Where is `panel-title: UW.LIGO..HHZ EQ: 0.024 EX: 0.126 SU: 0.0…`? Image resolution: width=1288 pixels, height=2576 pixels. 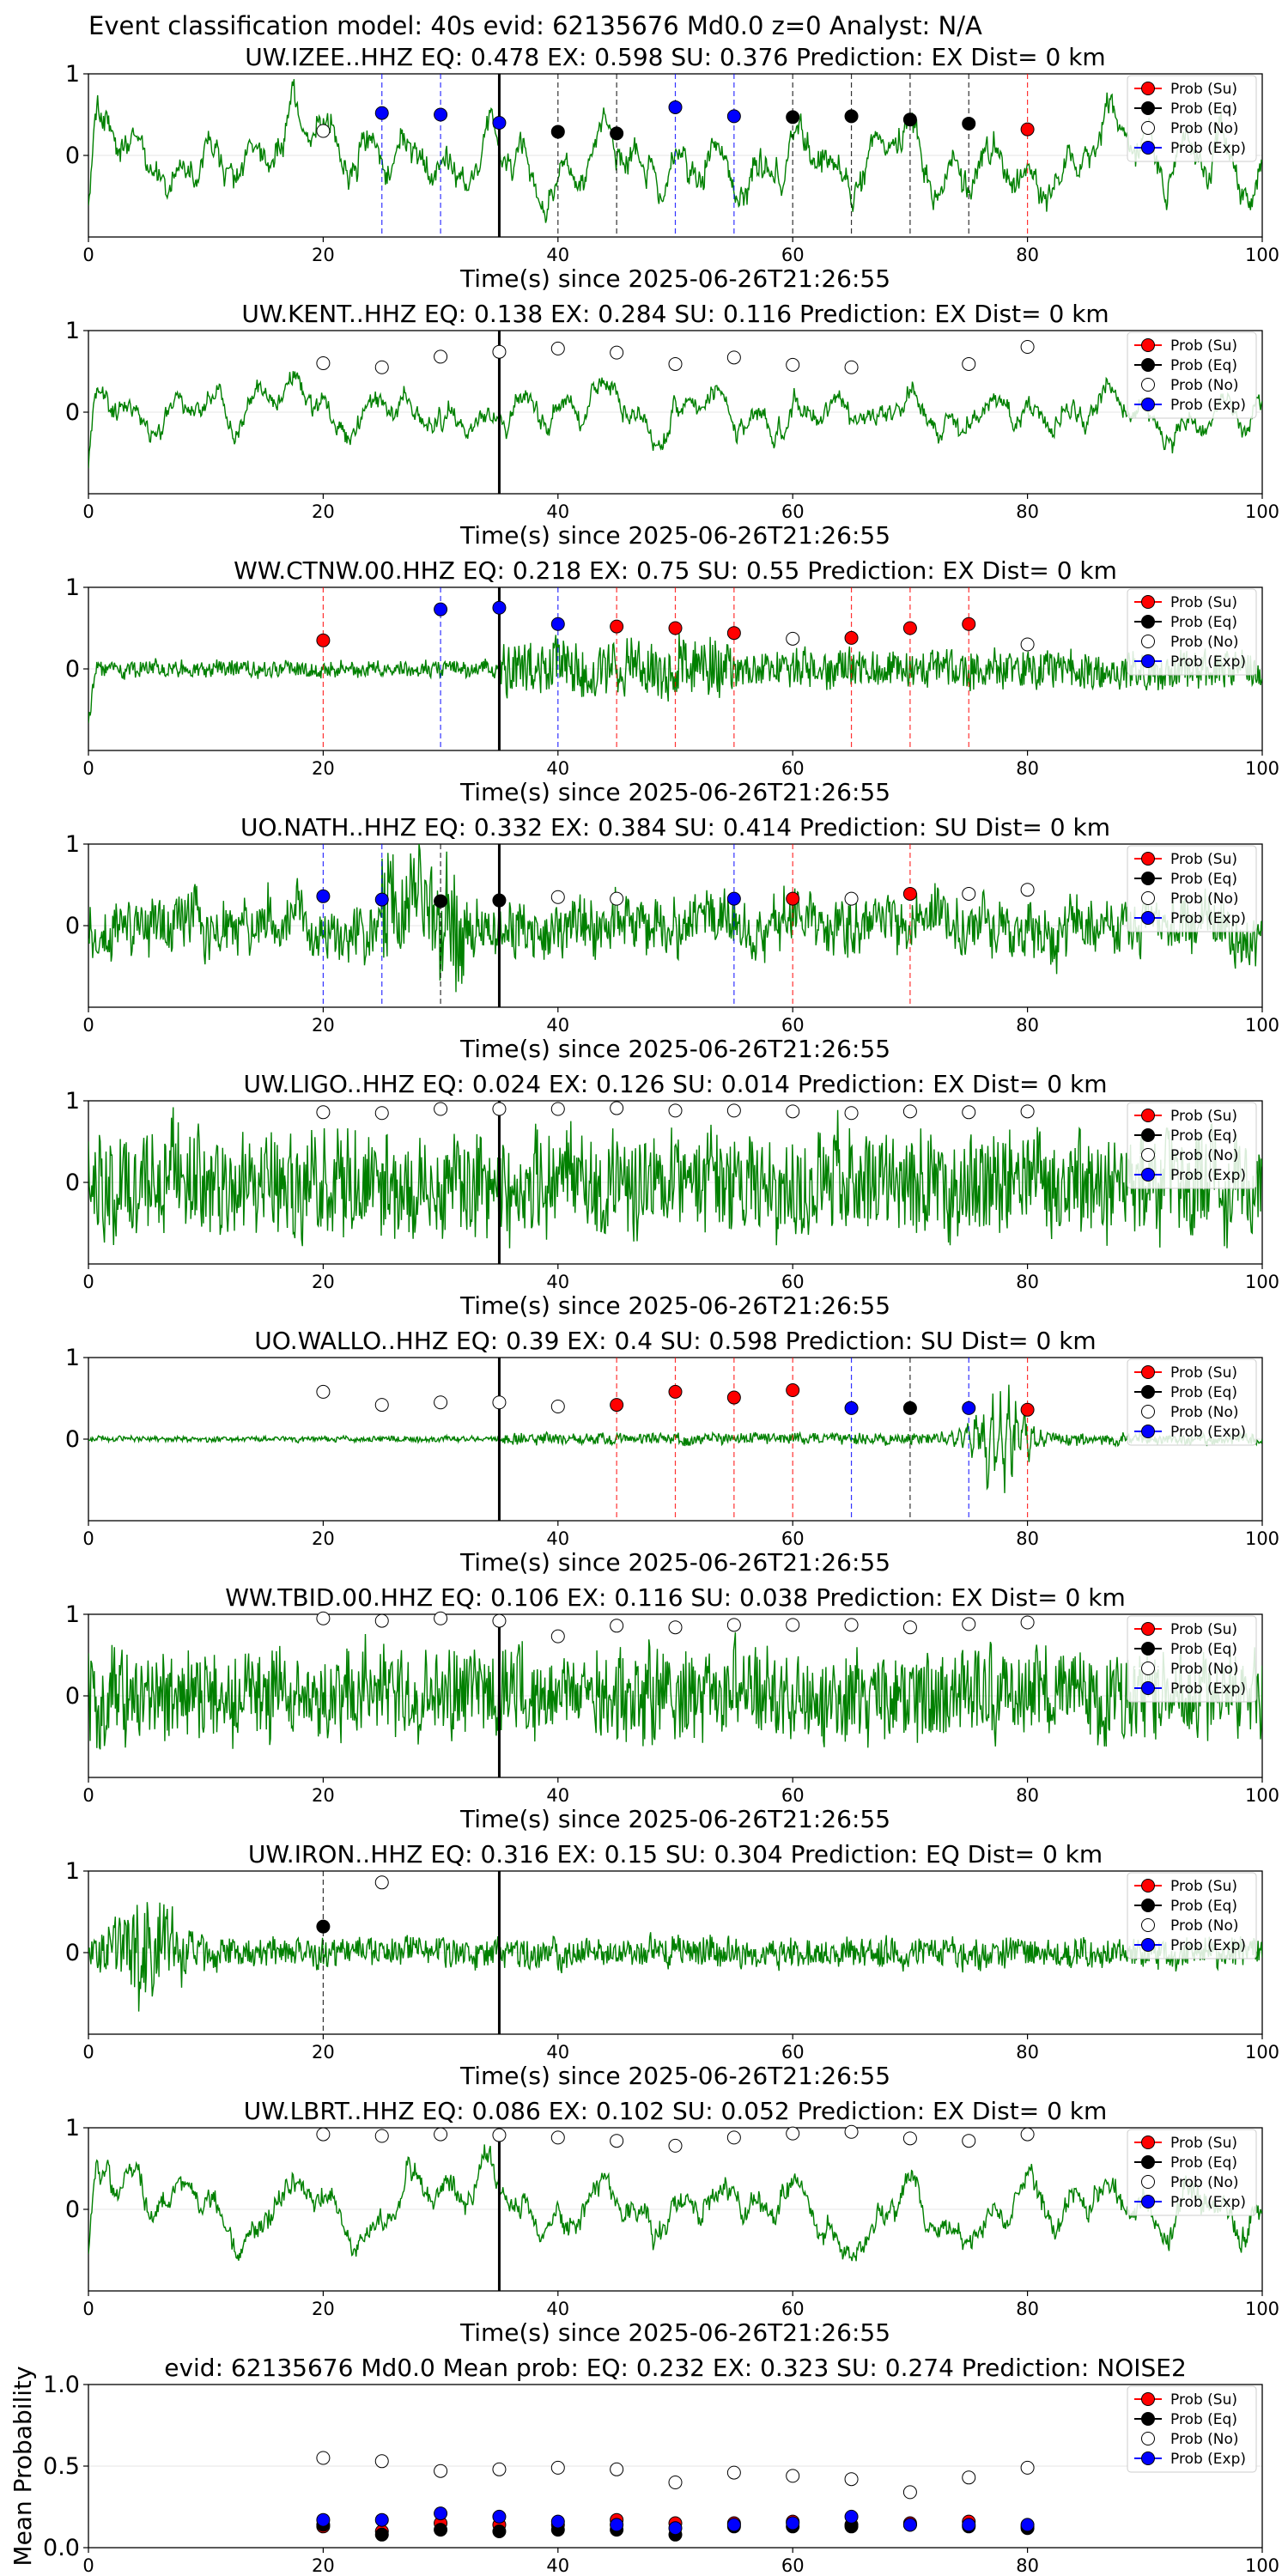 panel-title: UW.LIGO..HHZ EQ: 0.024 EX: 0.126 SU: 0.0… is located at coordinates (675, 1084).